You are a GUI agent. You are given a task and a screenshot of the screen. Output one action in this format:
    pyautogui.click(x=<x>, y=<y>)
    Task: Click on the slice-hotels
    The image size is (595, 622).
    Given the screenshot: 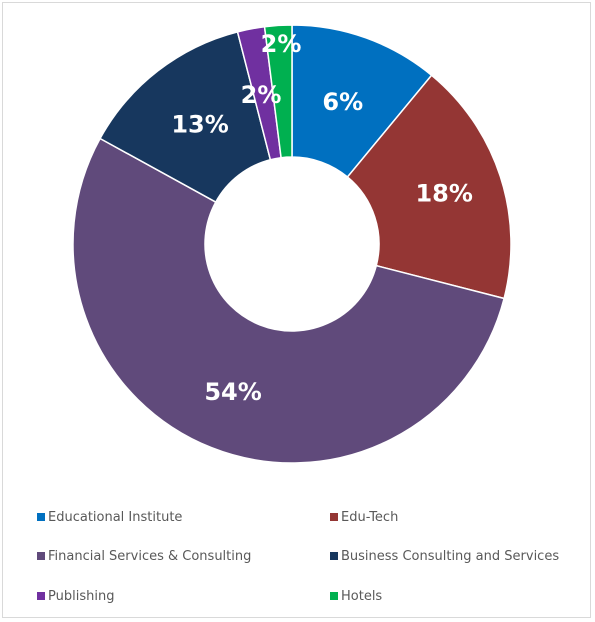 What is the action you would take?
    pyautogui.click(x=278, y=91)
    